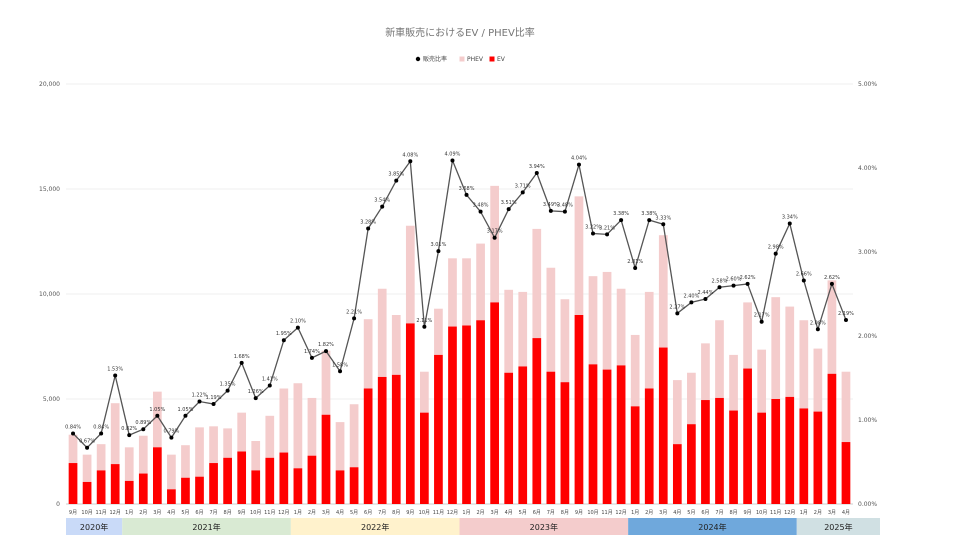 The image size is (960, 540). What do you see at coordinates (354, 312) in the screenshot?
I see `ratio-data-label: 2.21%` at bounding box center [354, 312].